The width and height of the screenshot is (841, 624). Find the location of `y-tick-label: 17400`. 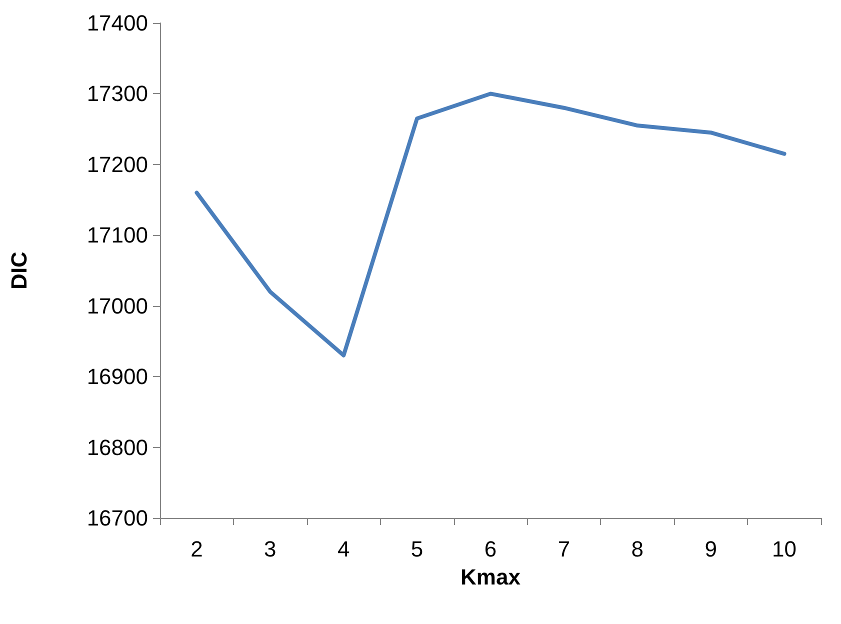

y-tick-label: 17400 is located at coordinates (117, 23).